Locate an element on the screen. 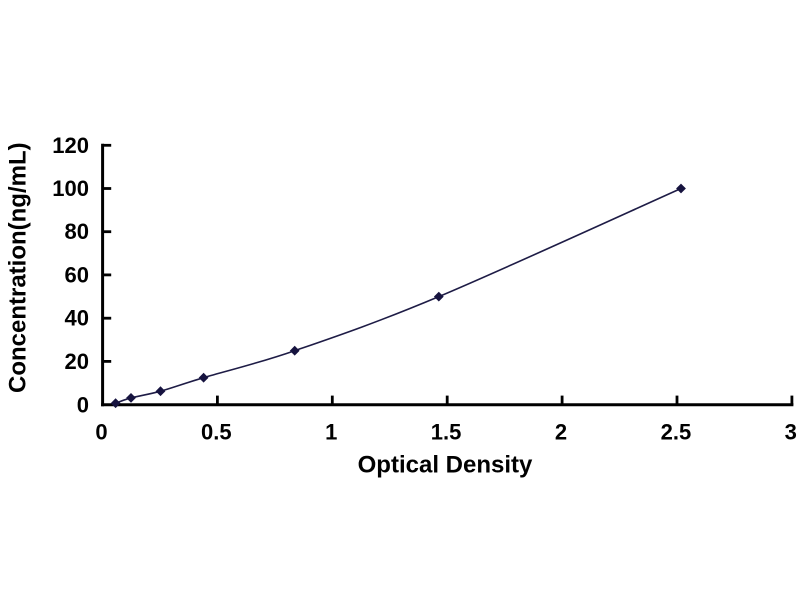 This screenshot has width=800, height=600. svg-text: Concentration(ng/mL) is located at coordinates (18, 267).